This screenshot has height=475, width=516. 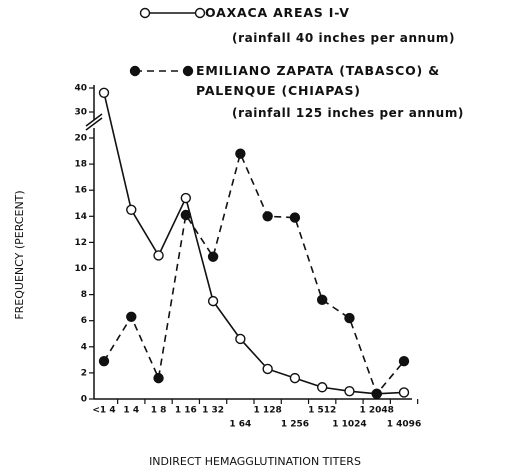 I want to click on y-tick-label: 30, so click(x=80, y=113).